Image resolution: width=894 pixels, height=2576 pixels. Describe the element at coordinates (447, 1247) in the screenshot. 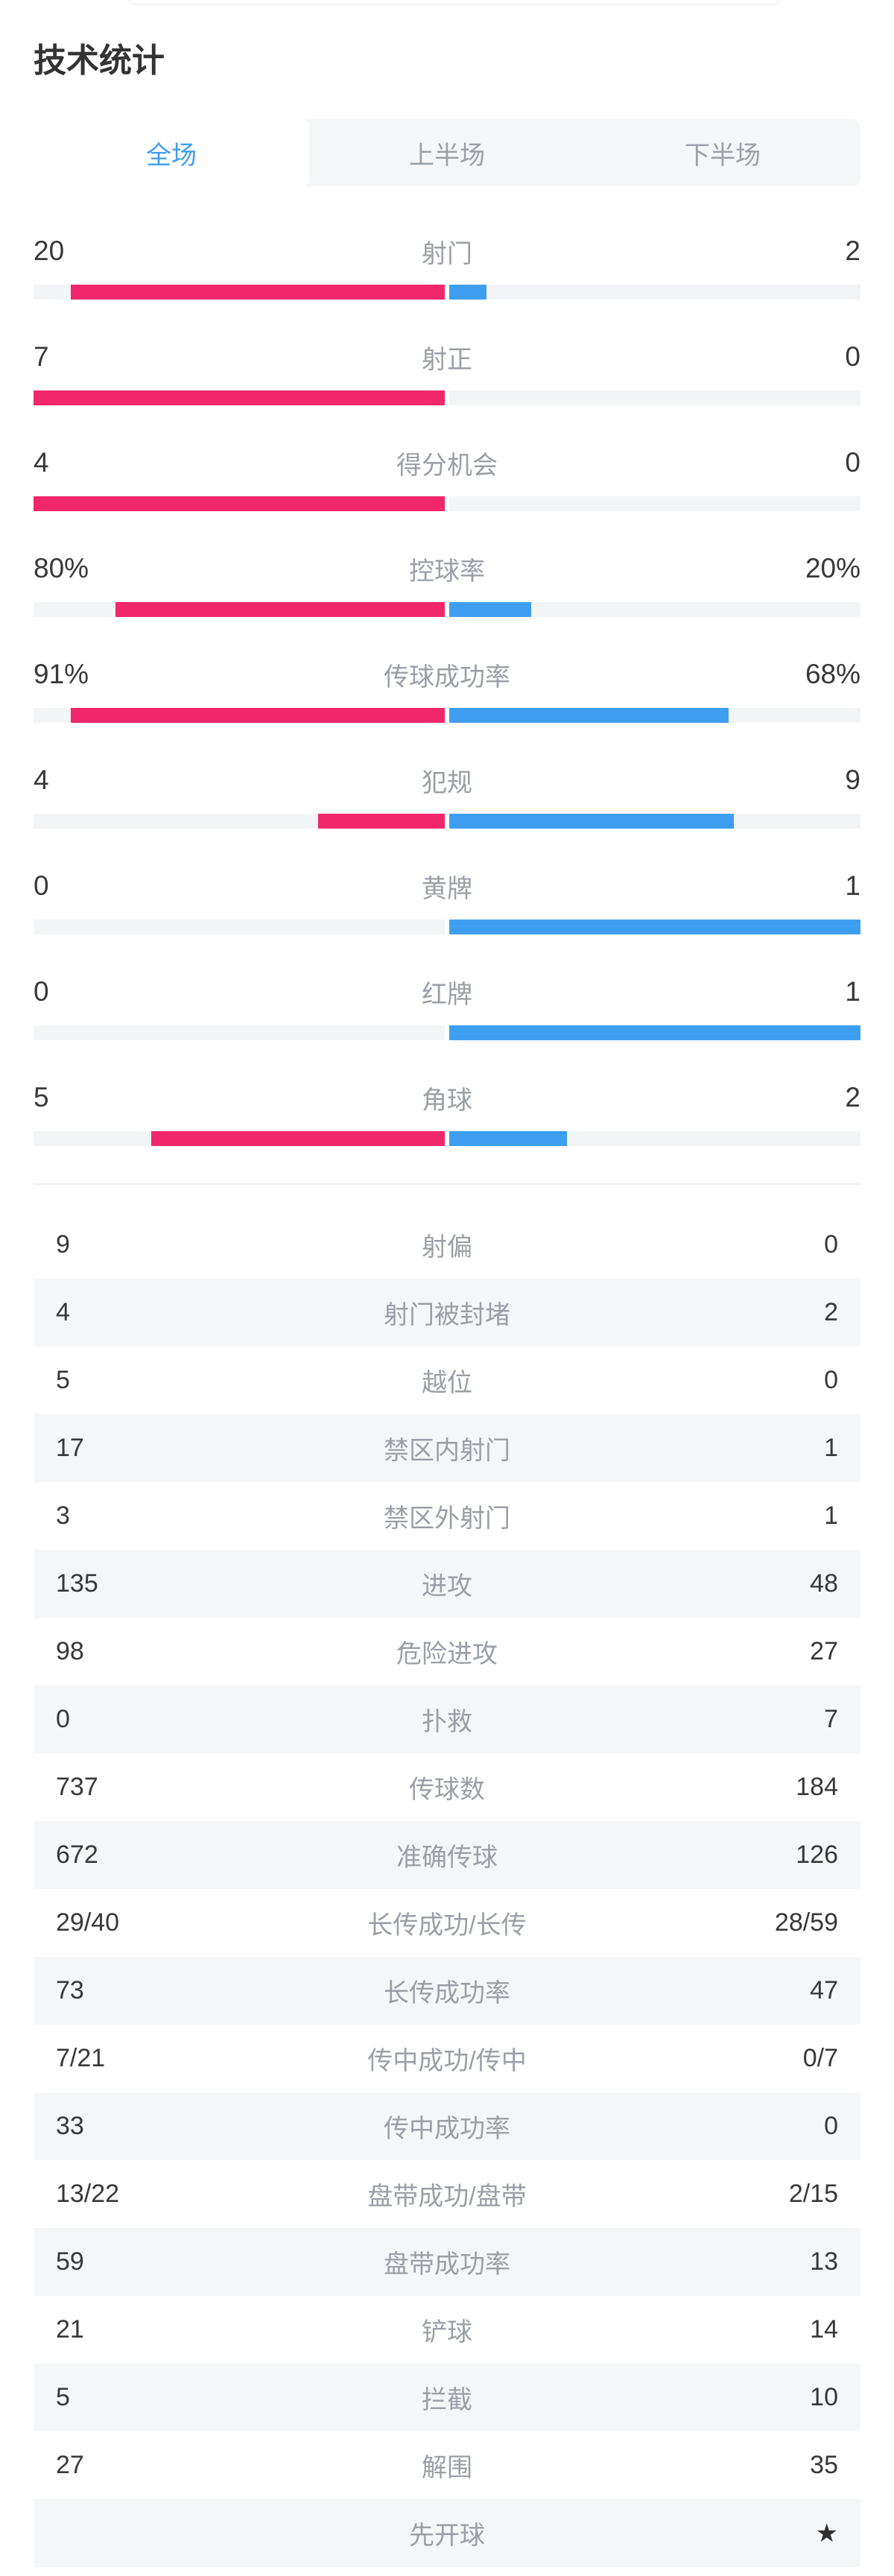

I see `stat-label: 射偏` at that location.